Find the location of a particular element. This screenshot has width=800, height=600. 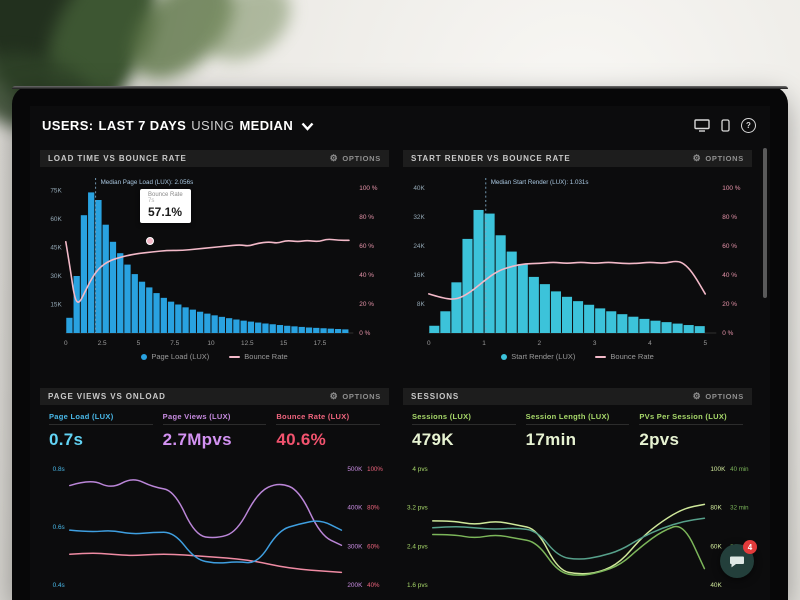

svg-text: 32 min is located at coordinates (739, 508).